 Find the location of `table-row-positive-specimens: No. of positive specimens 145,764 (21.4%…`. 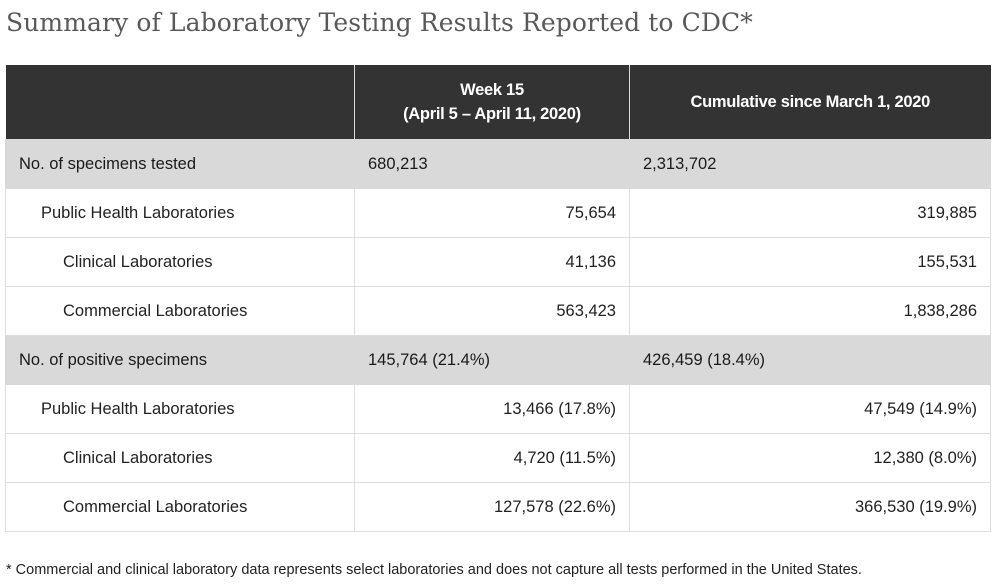

table-row-positive-specimens: No. of positive specimens 145,764 (21.4%… is located at coordinates (498, 360).